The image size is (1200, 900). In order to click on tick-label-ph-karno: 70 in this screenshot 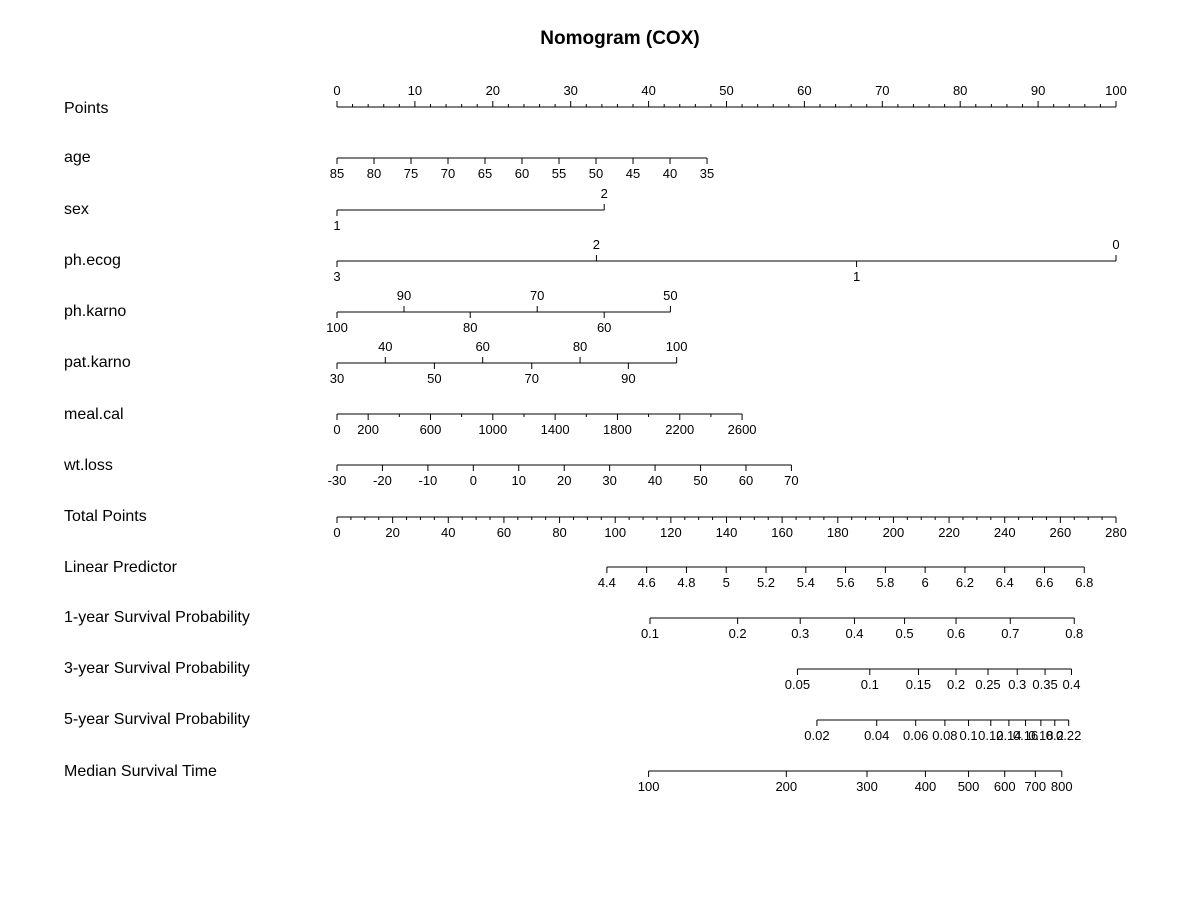, I will do `click(537, 295)`.